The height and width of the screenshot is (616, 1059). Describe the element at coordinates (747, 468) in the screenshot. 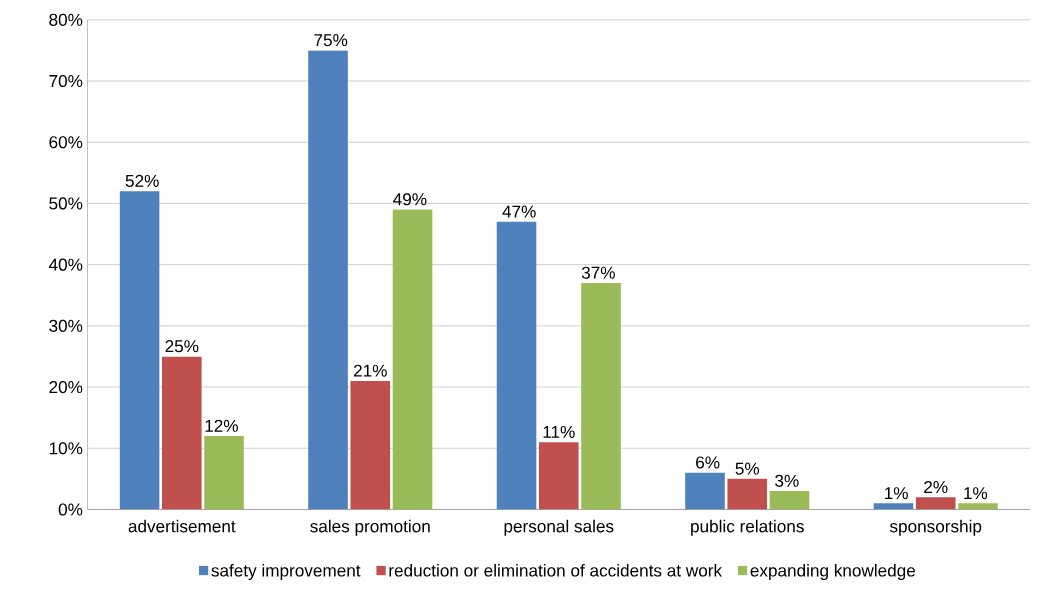

I see `data-label: 5%` at that location.